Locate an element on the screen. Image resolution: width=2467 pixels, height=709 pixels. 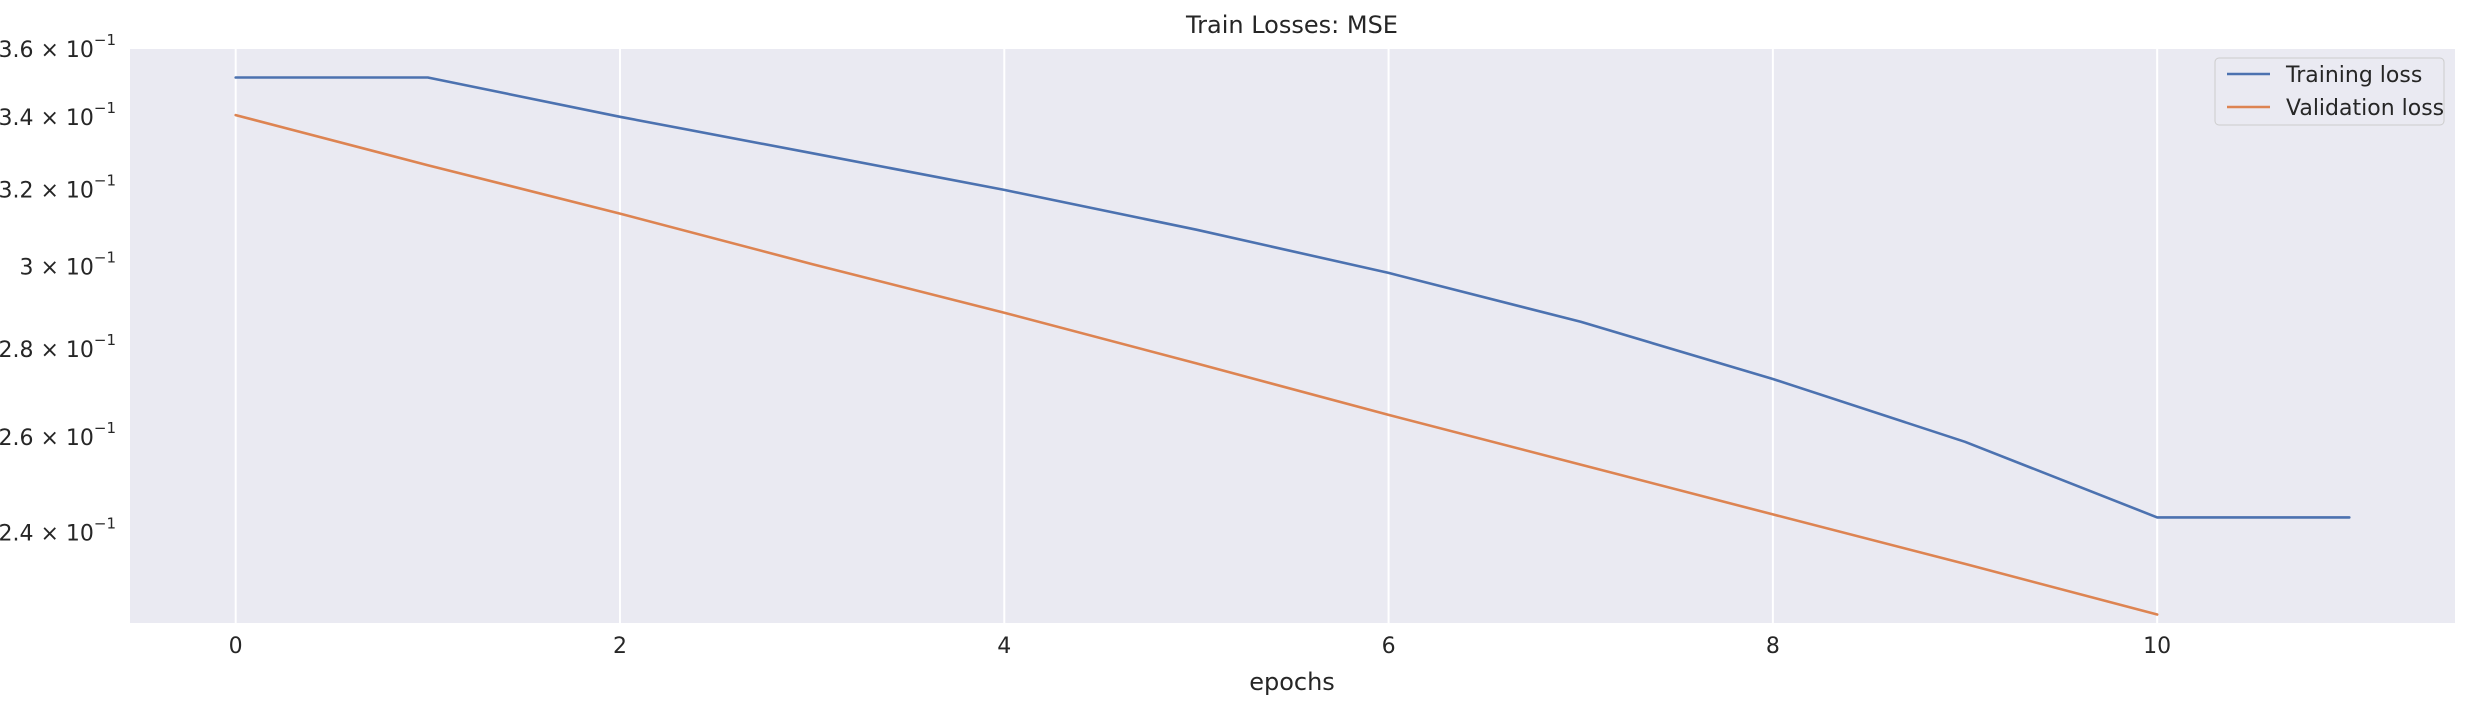
y-tick-label: 3.4 × 10⁻¹ is located at coordinates (58, 115).